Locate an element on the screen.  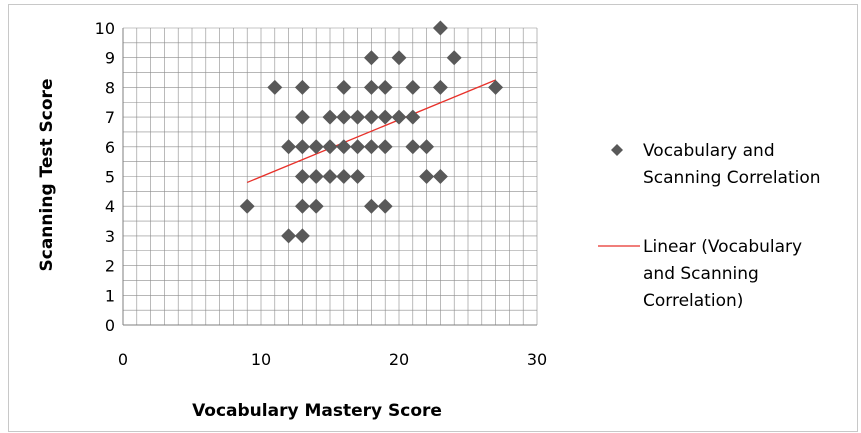
legend-marker-diamond is located at coordinates (617, 150).